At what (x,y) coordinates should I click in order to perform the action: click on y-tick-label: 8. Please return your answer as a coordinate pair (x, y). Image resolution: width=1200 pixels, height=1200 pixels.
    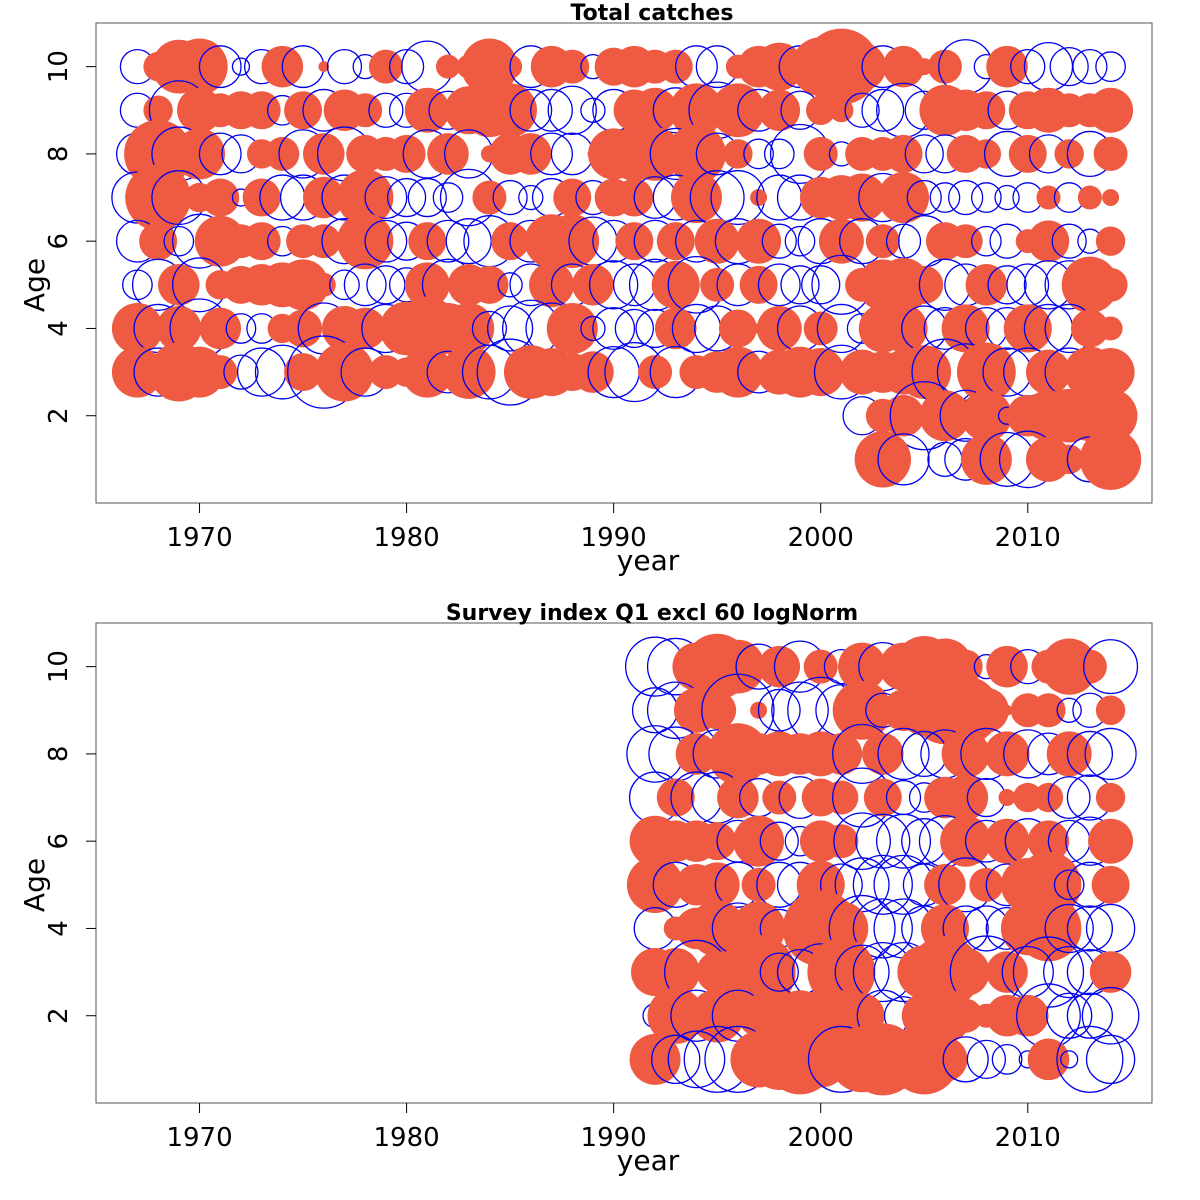
    Looking at the image, I should click on (59, 154).